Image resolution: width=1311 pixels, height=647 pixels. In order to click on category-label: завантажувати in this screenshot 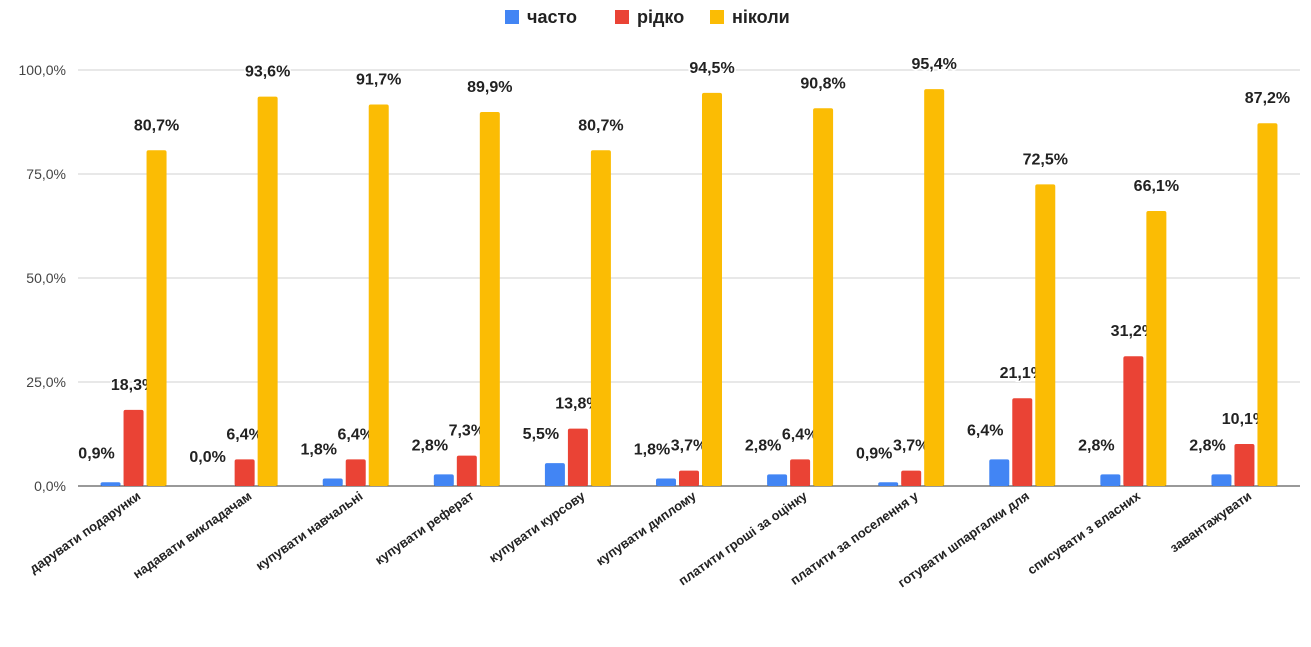, I will do `click(1210, 521)`.